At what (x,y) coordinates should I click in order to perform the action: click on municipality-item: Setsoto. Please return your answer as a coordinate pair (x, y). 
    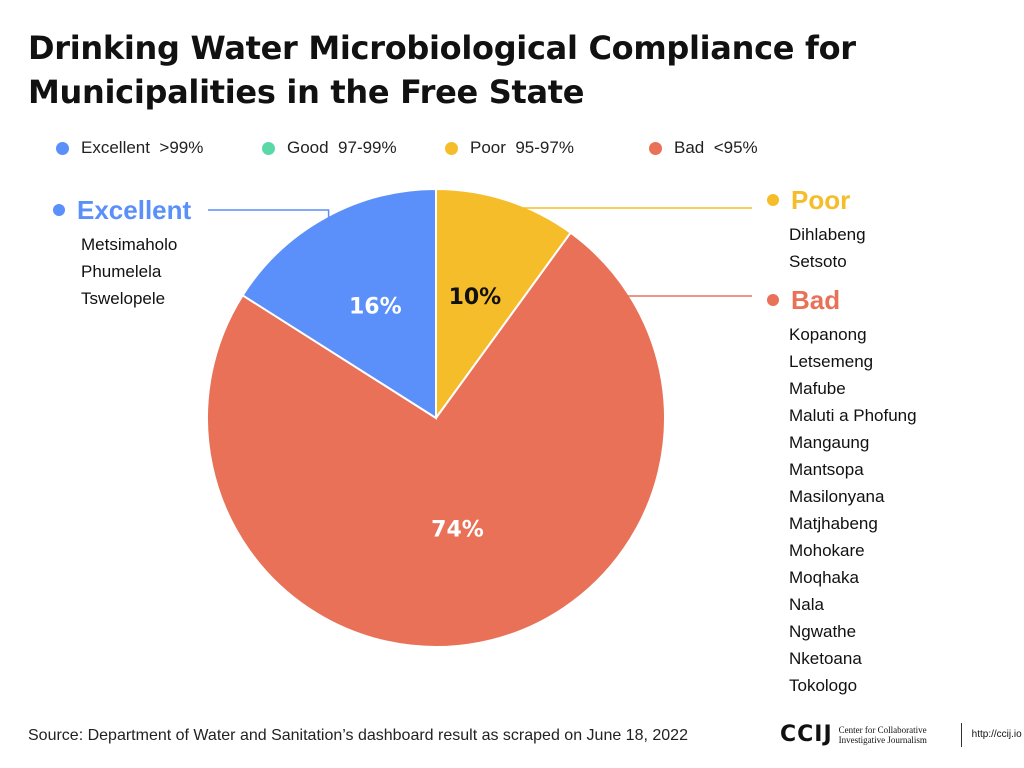
    Looking at the image, I should click on (818, 261).